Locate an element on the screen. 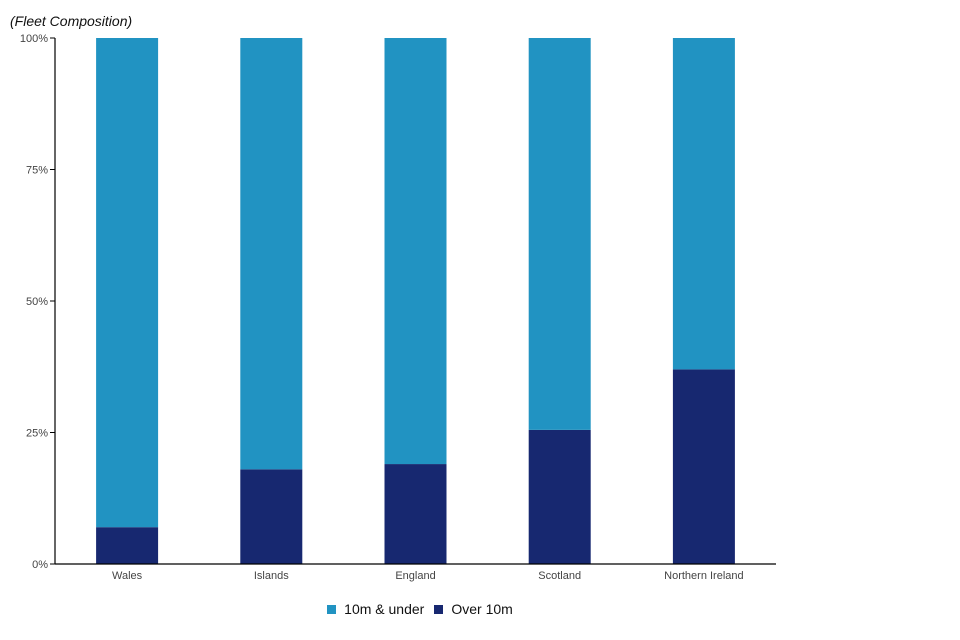  x-tick-label: Northern Ireland is located at coordinates (704, 576).